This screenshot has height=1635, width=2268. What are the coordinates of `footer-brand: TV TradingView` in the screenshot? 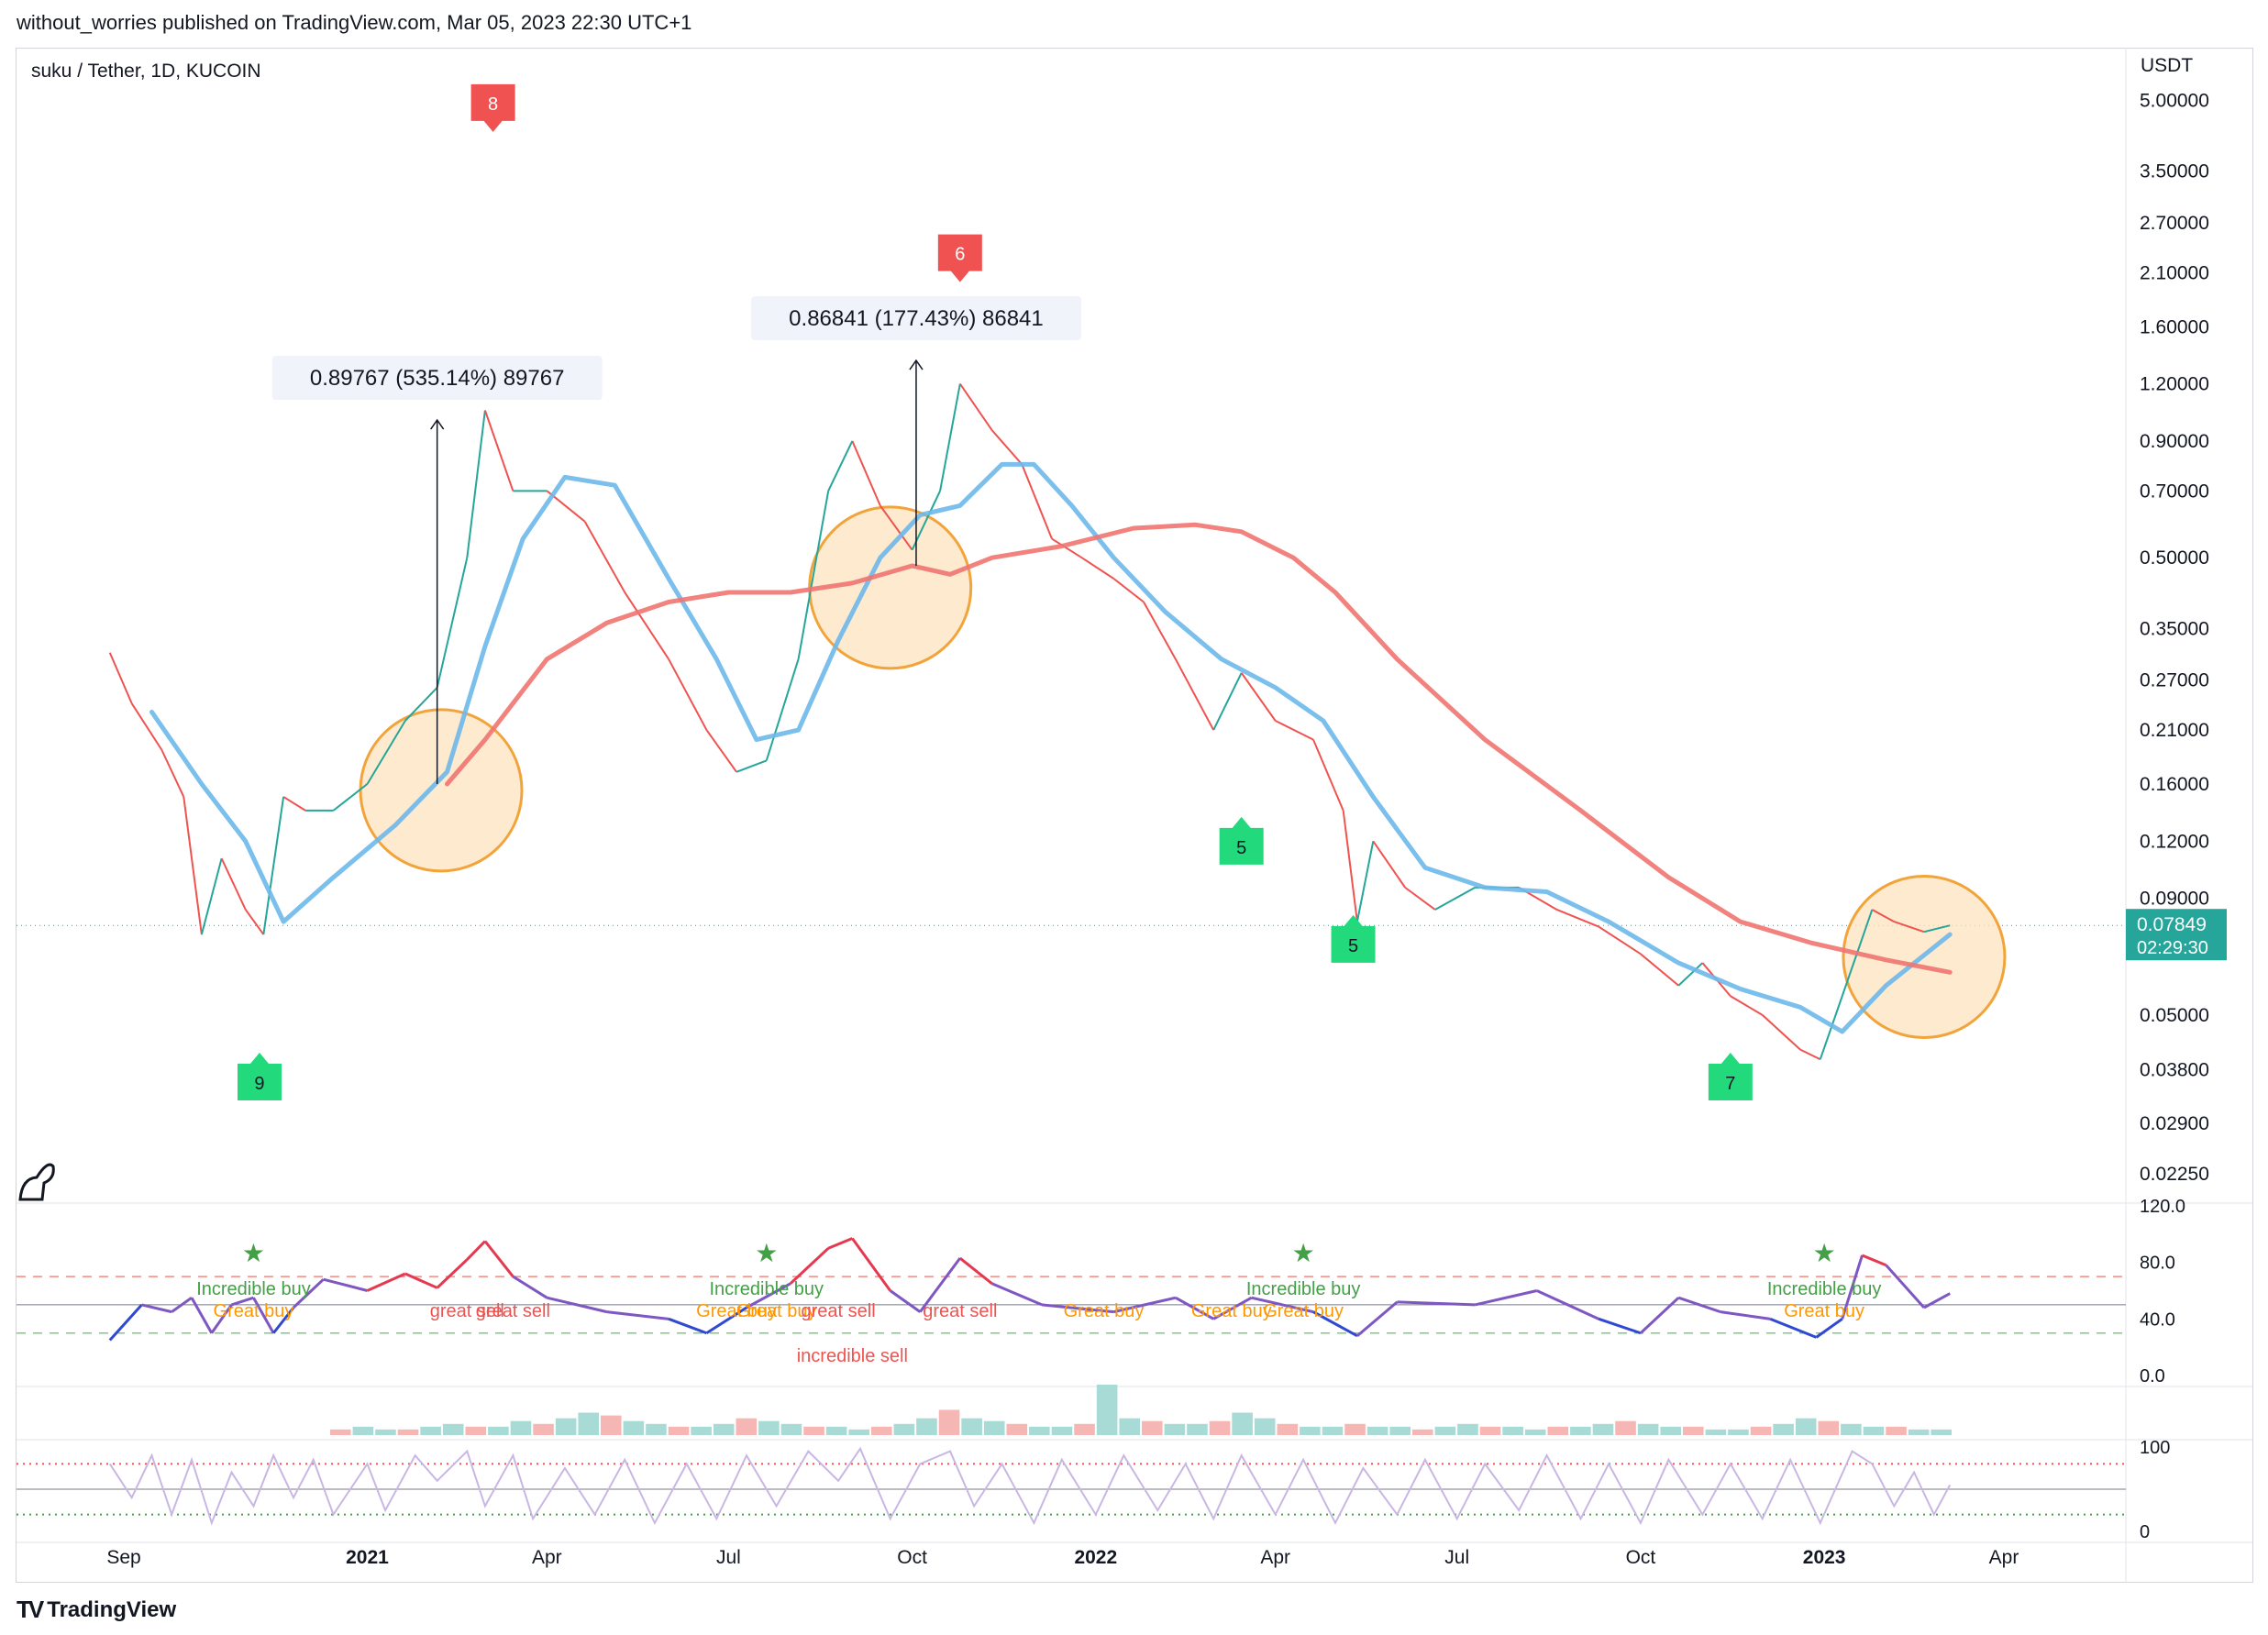 It's located at (96, 1610).